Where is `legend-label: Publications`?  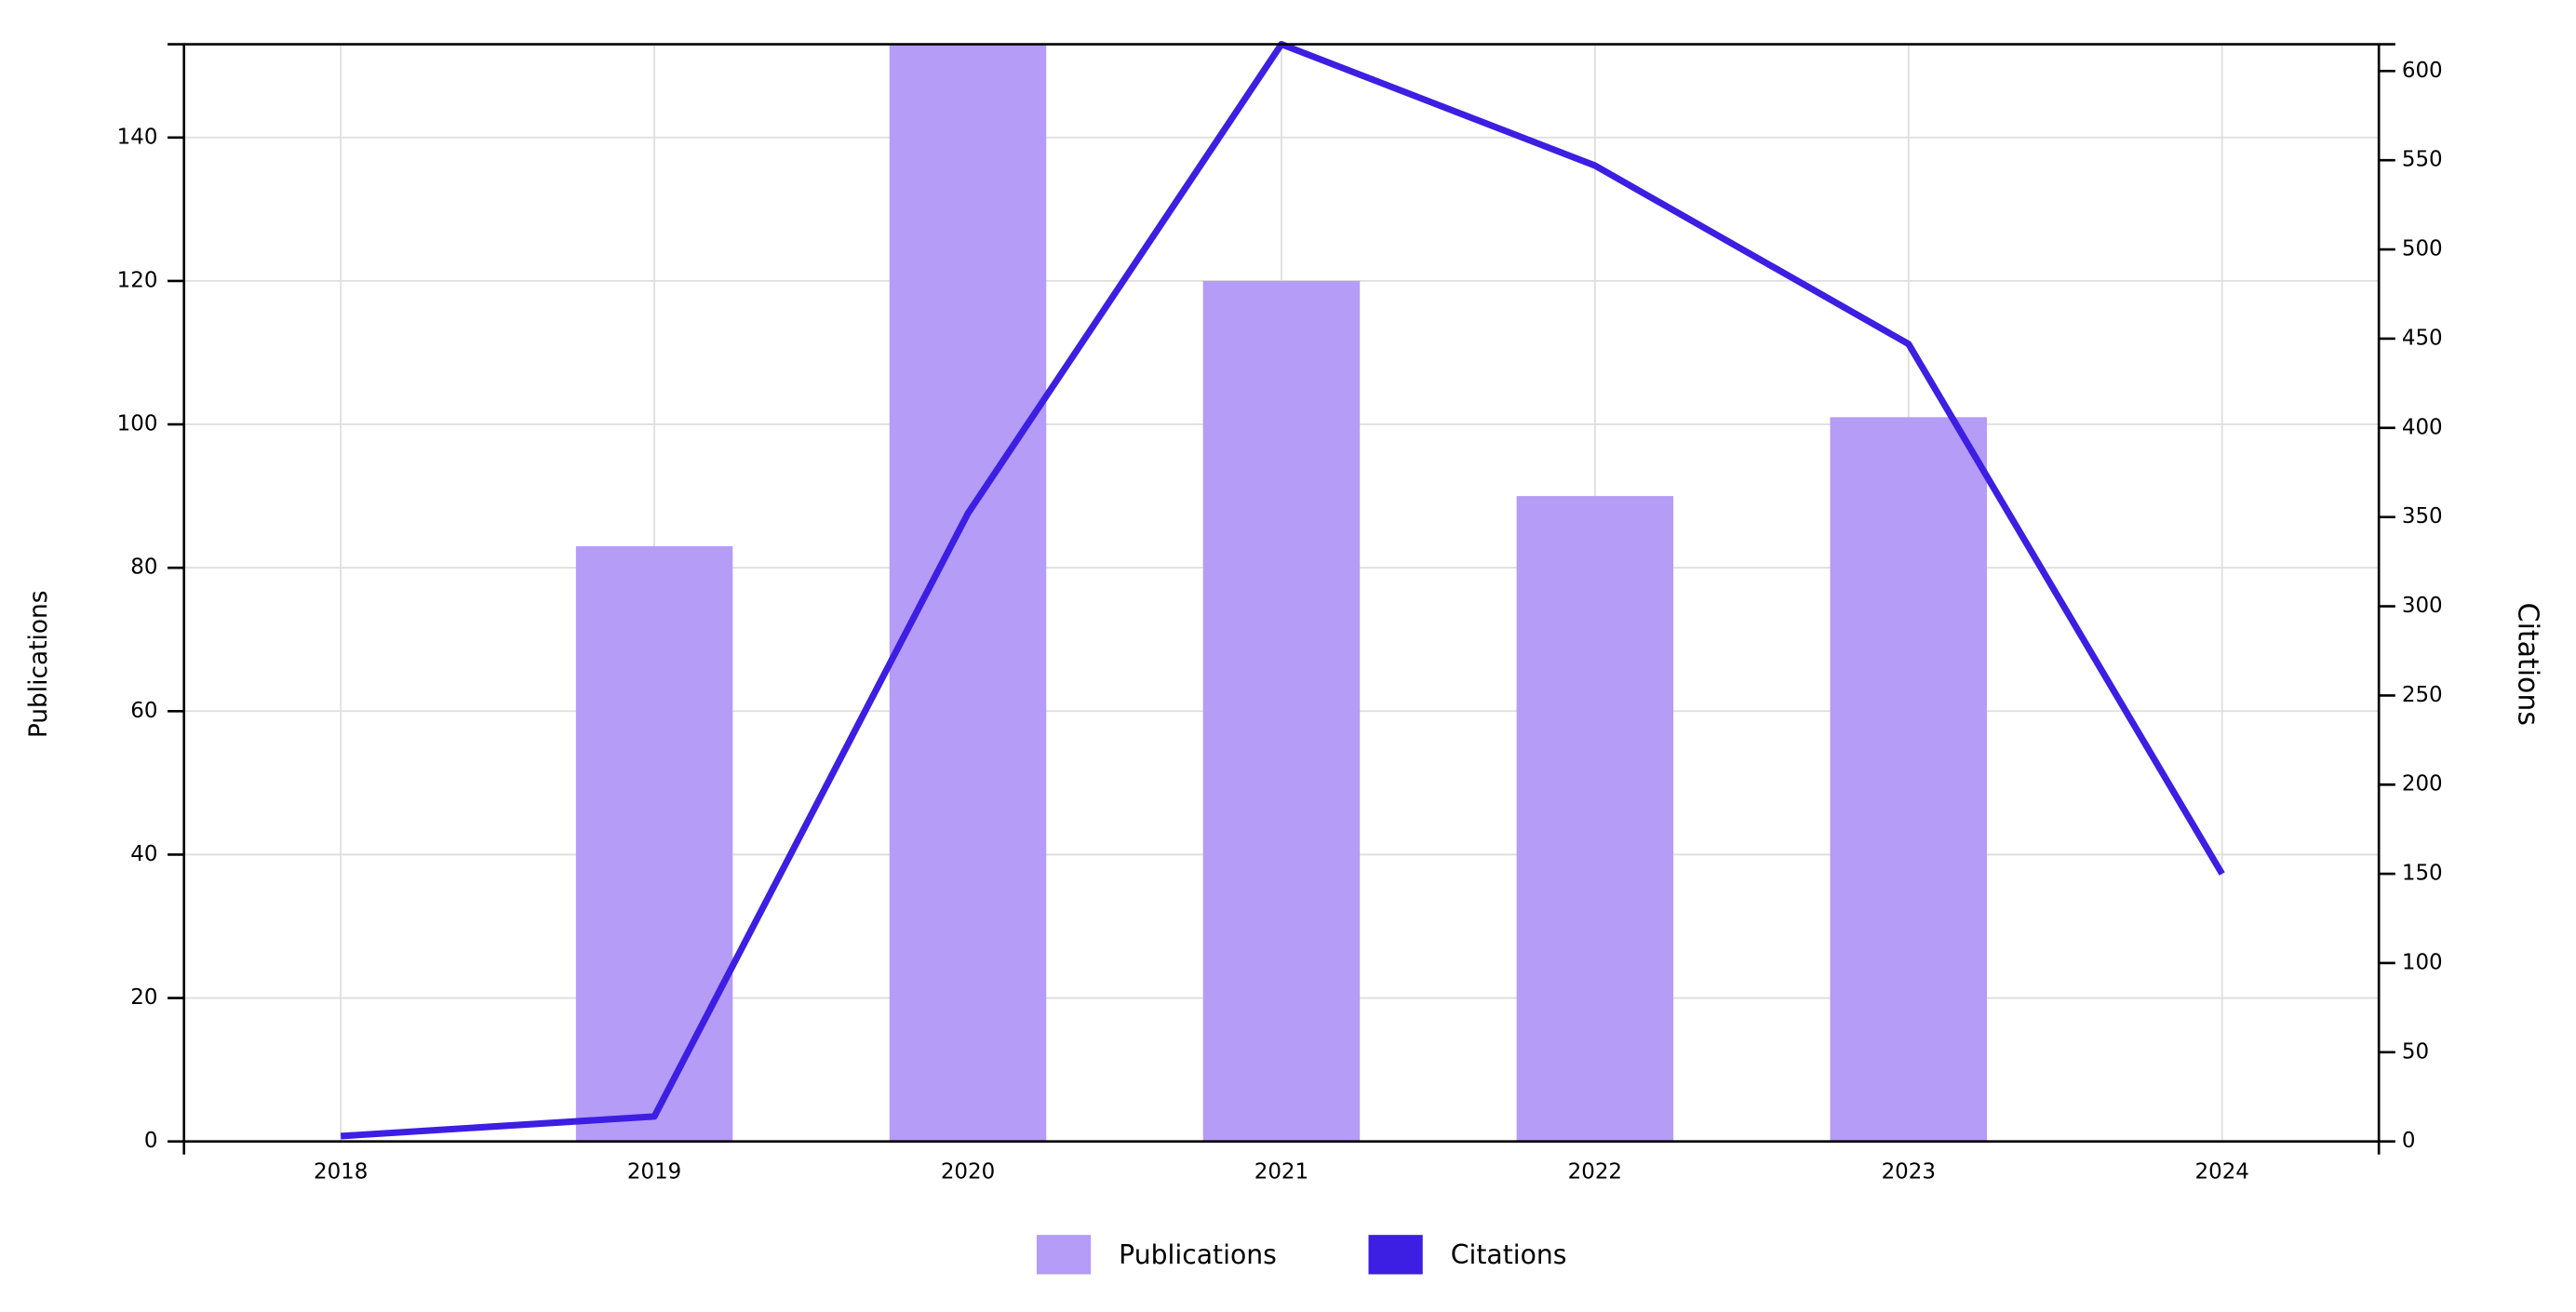 legend-label: Publications is located at coordinates (1198, 1254).